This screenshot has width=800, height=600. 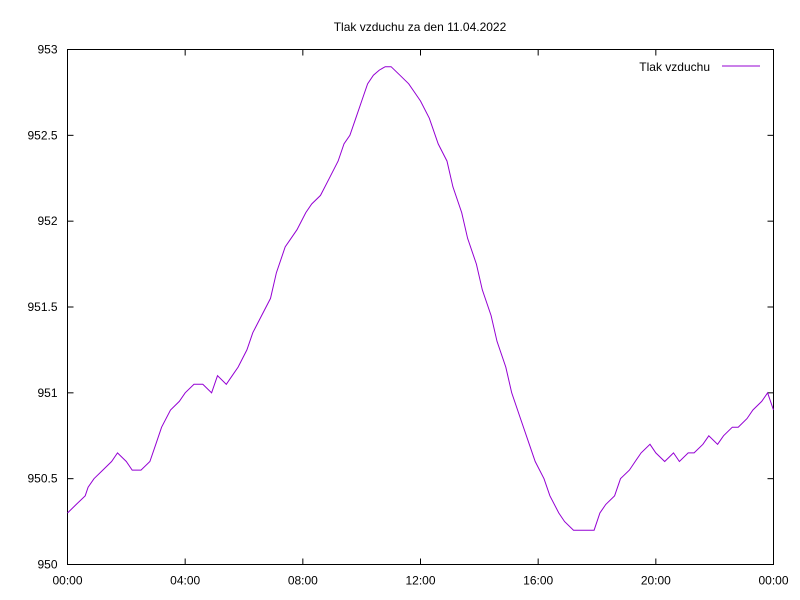 What do you see at coordinates (420, 581) in the screenshot?
I see `x-tick-label: 12:00` at bounding box center [420, 581].